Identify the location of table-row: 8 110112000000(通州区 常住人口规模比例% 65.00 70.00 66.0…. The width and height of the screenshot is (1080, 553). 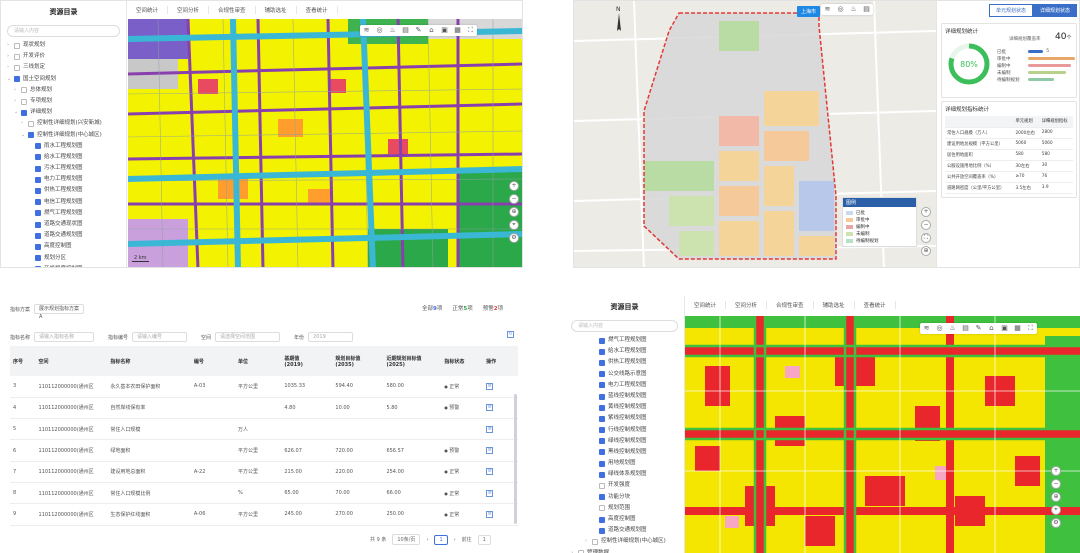
(264, 493).